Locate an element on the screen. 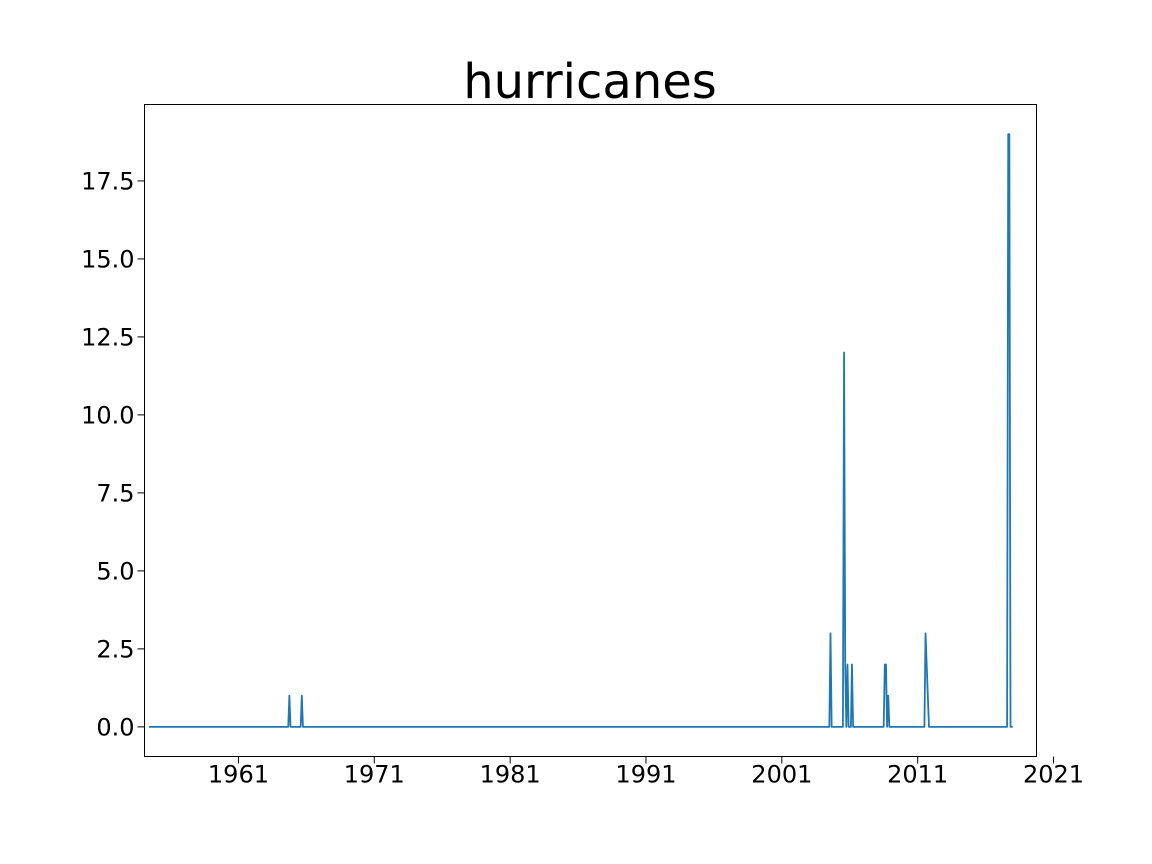  y-tick-label: 2.5 is located at coordinates (115, 649).